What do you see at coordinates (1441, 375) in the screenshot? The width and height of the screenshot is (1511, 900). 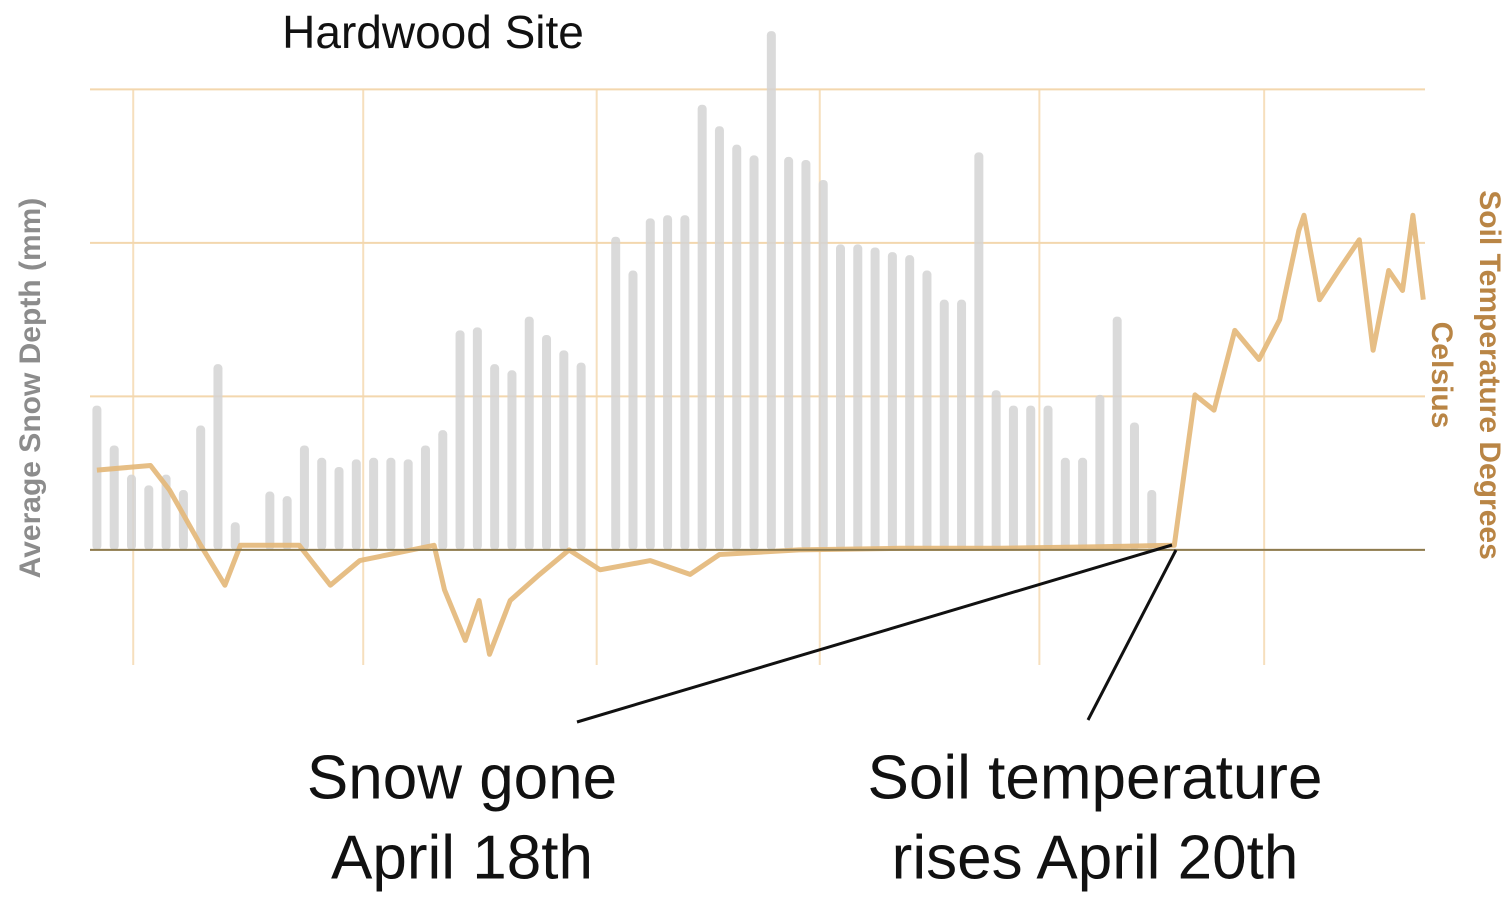 I see `y2-axis-label: Celsius` at bounding box center [1441, 375].